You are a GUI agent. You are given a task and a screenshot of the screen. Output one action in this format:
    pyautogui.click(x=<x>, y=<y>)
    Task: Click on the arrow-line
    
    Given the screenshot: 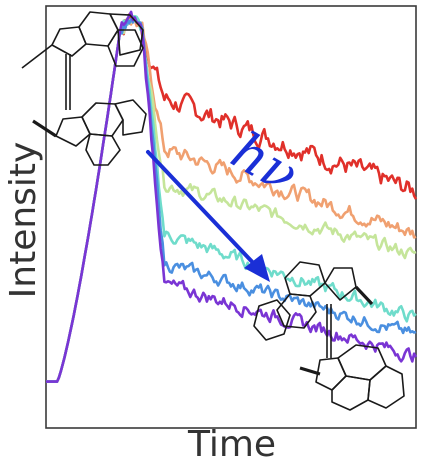 What is the action you would take?
    pyautogui.click(x=203, y=210)
    